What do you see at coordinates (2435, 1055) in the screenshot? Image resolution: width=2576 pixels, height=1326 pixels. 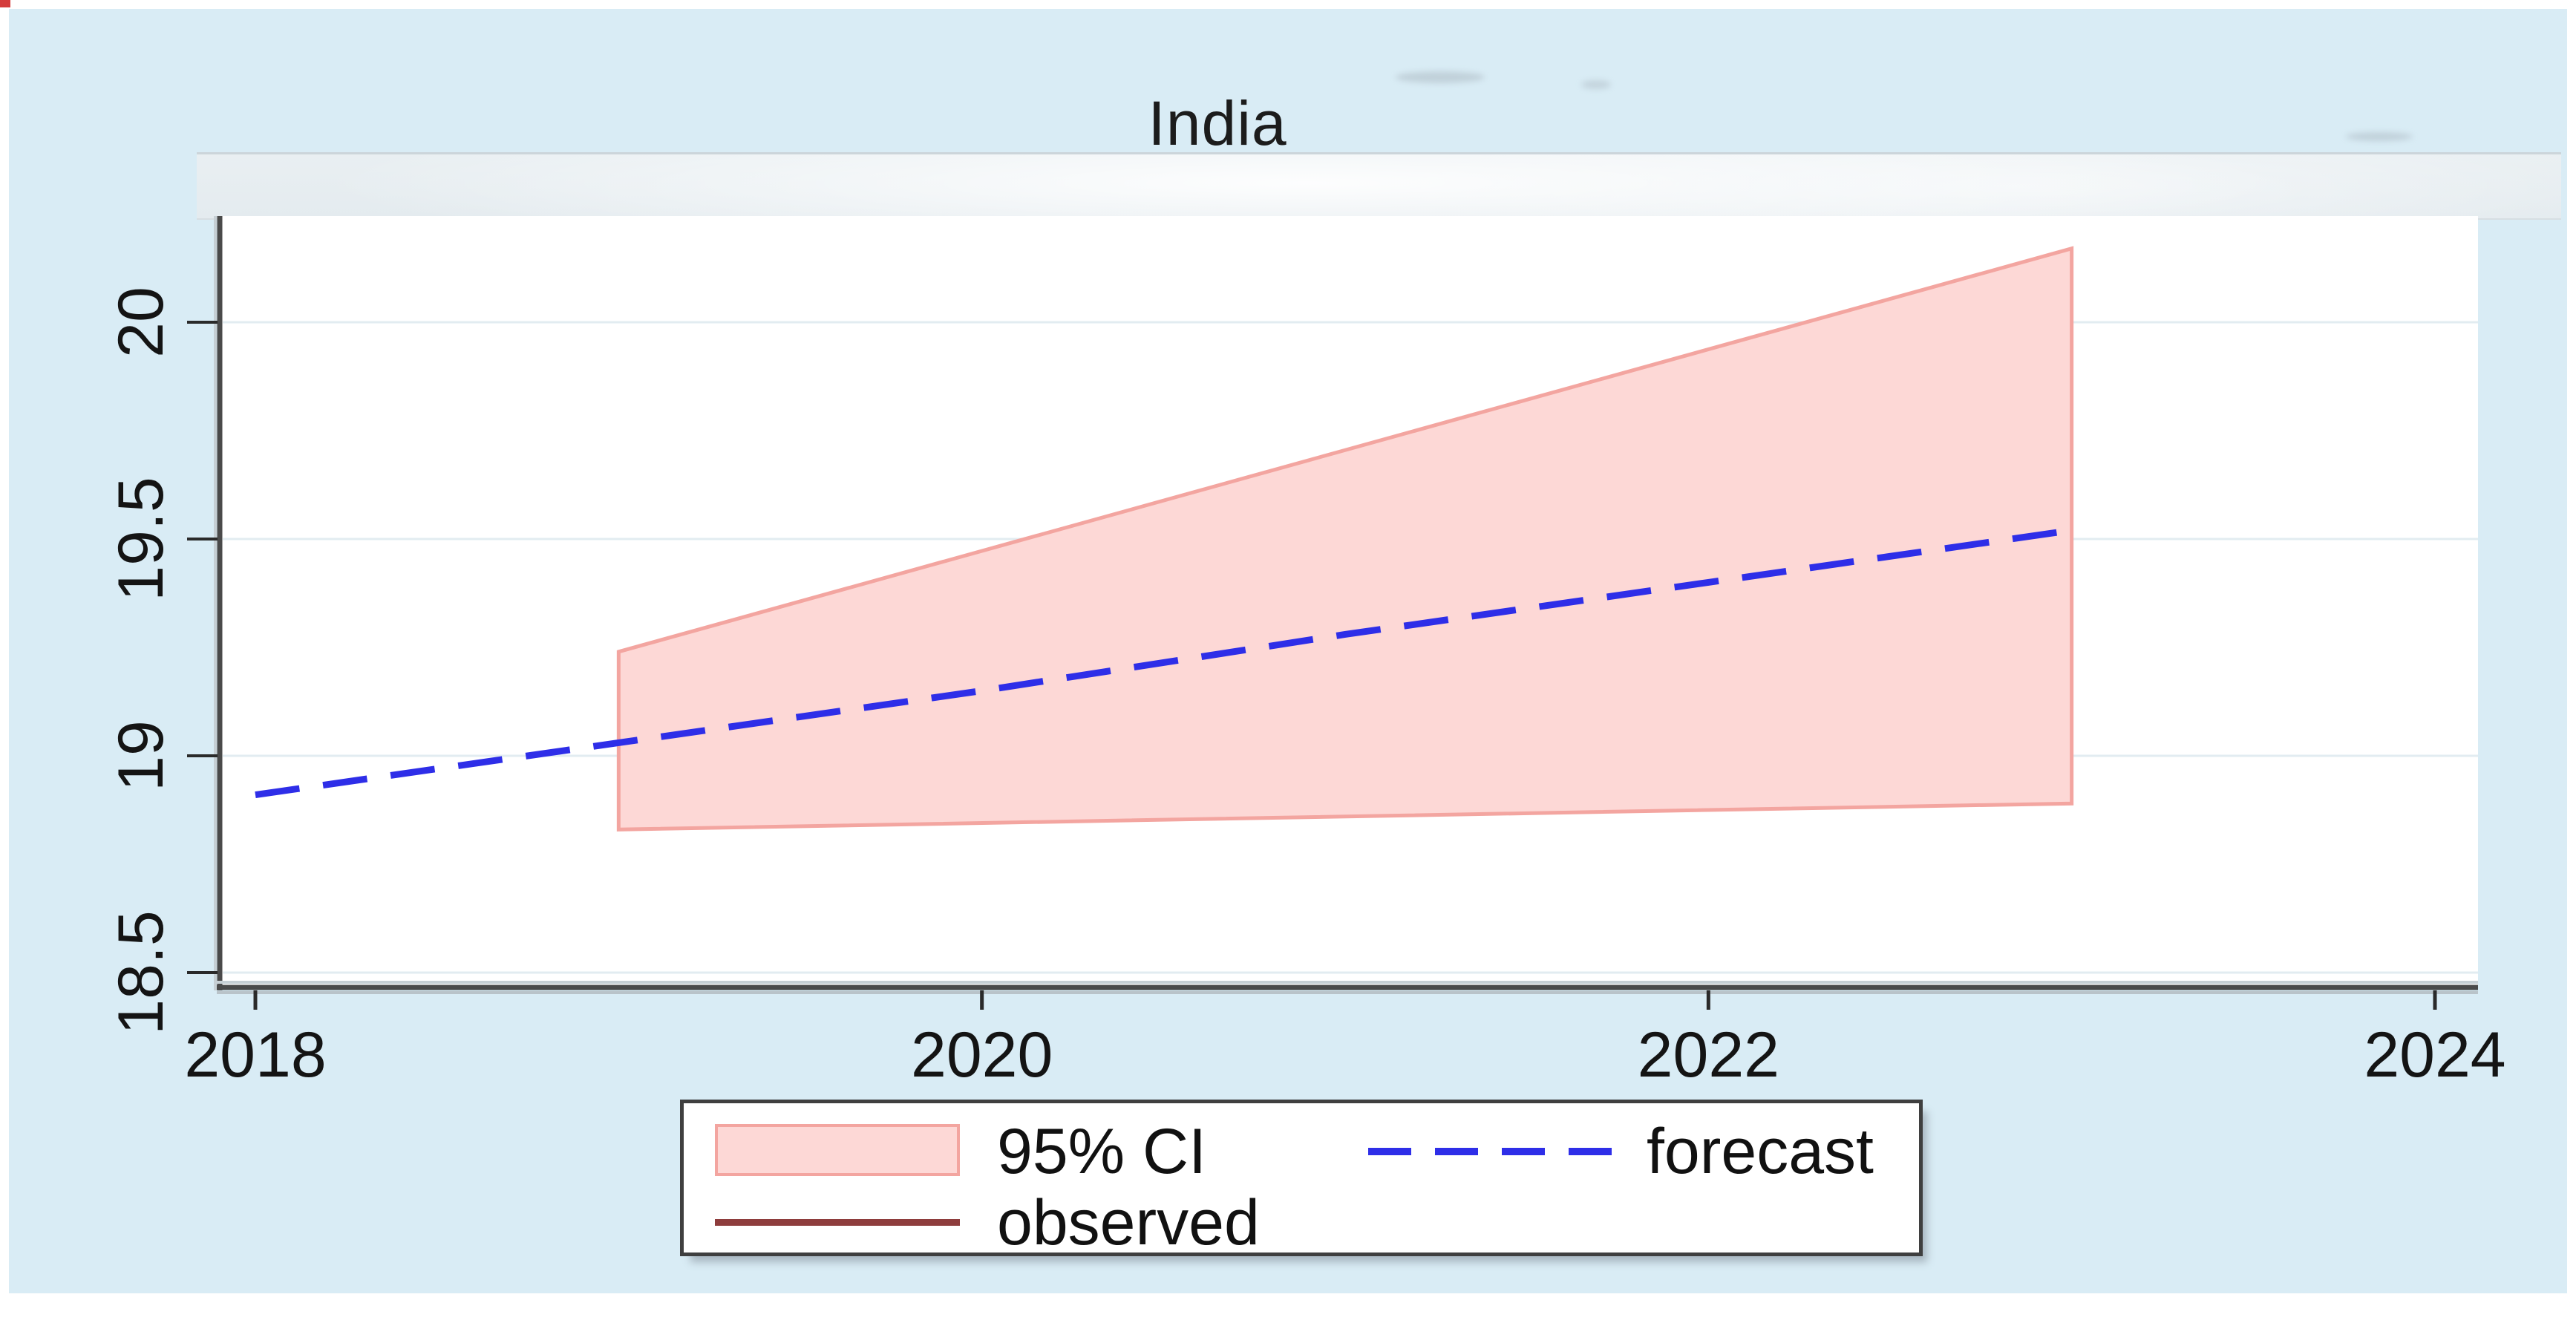 I see `x-tick-label: 2024` at bounding box center [2435, 1055].